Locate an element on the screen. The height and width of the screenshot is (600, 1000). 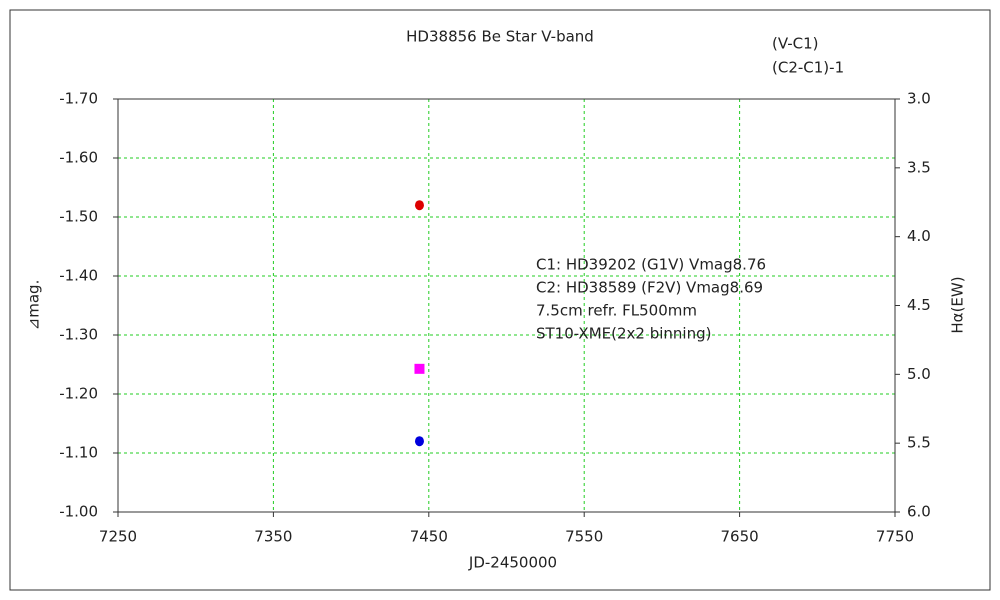
y-tick-label: -1.00 is located at coordinates (78, 512).